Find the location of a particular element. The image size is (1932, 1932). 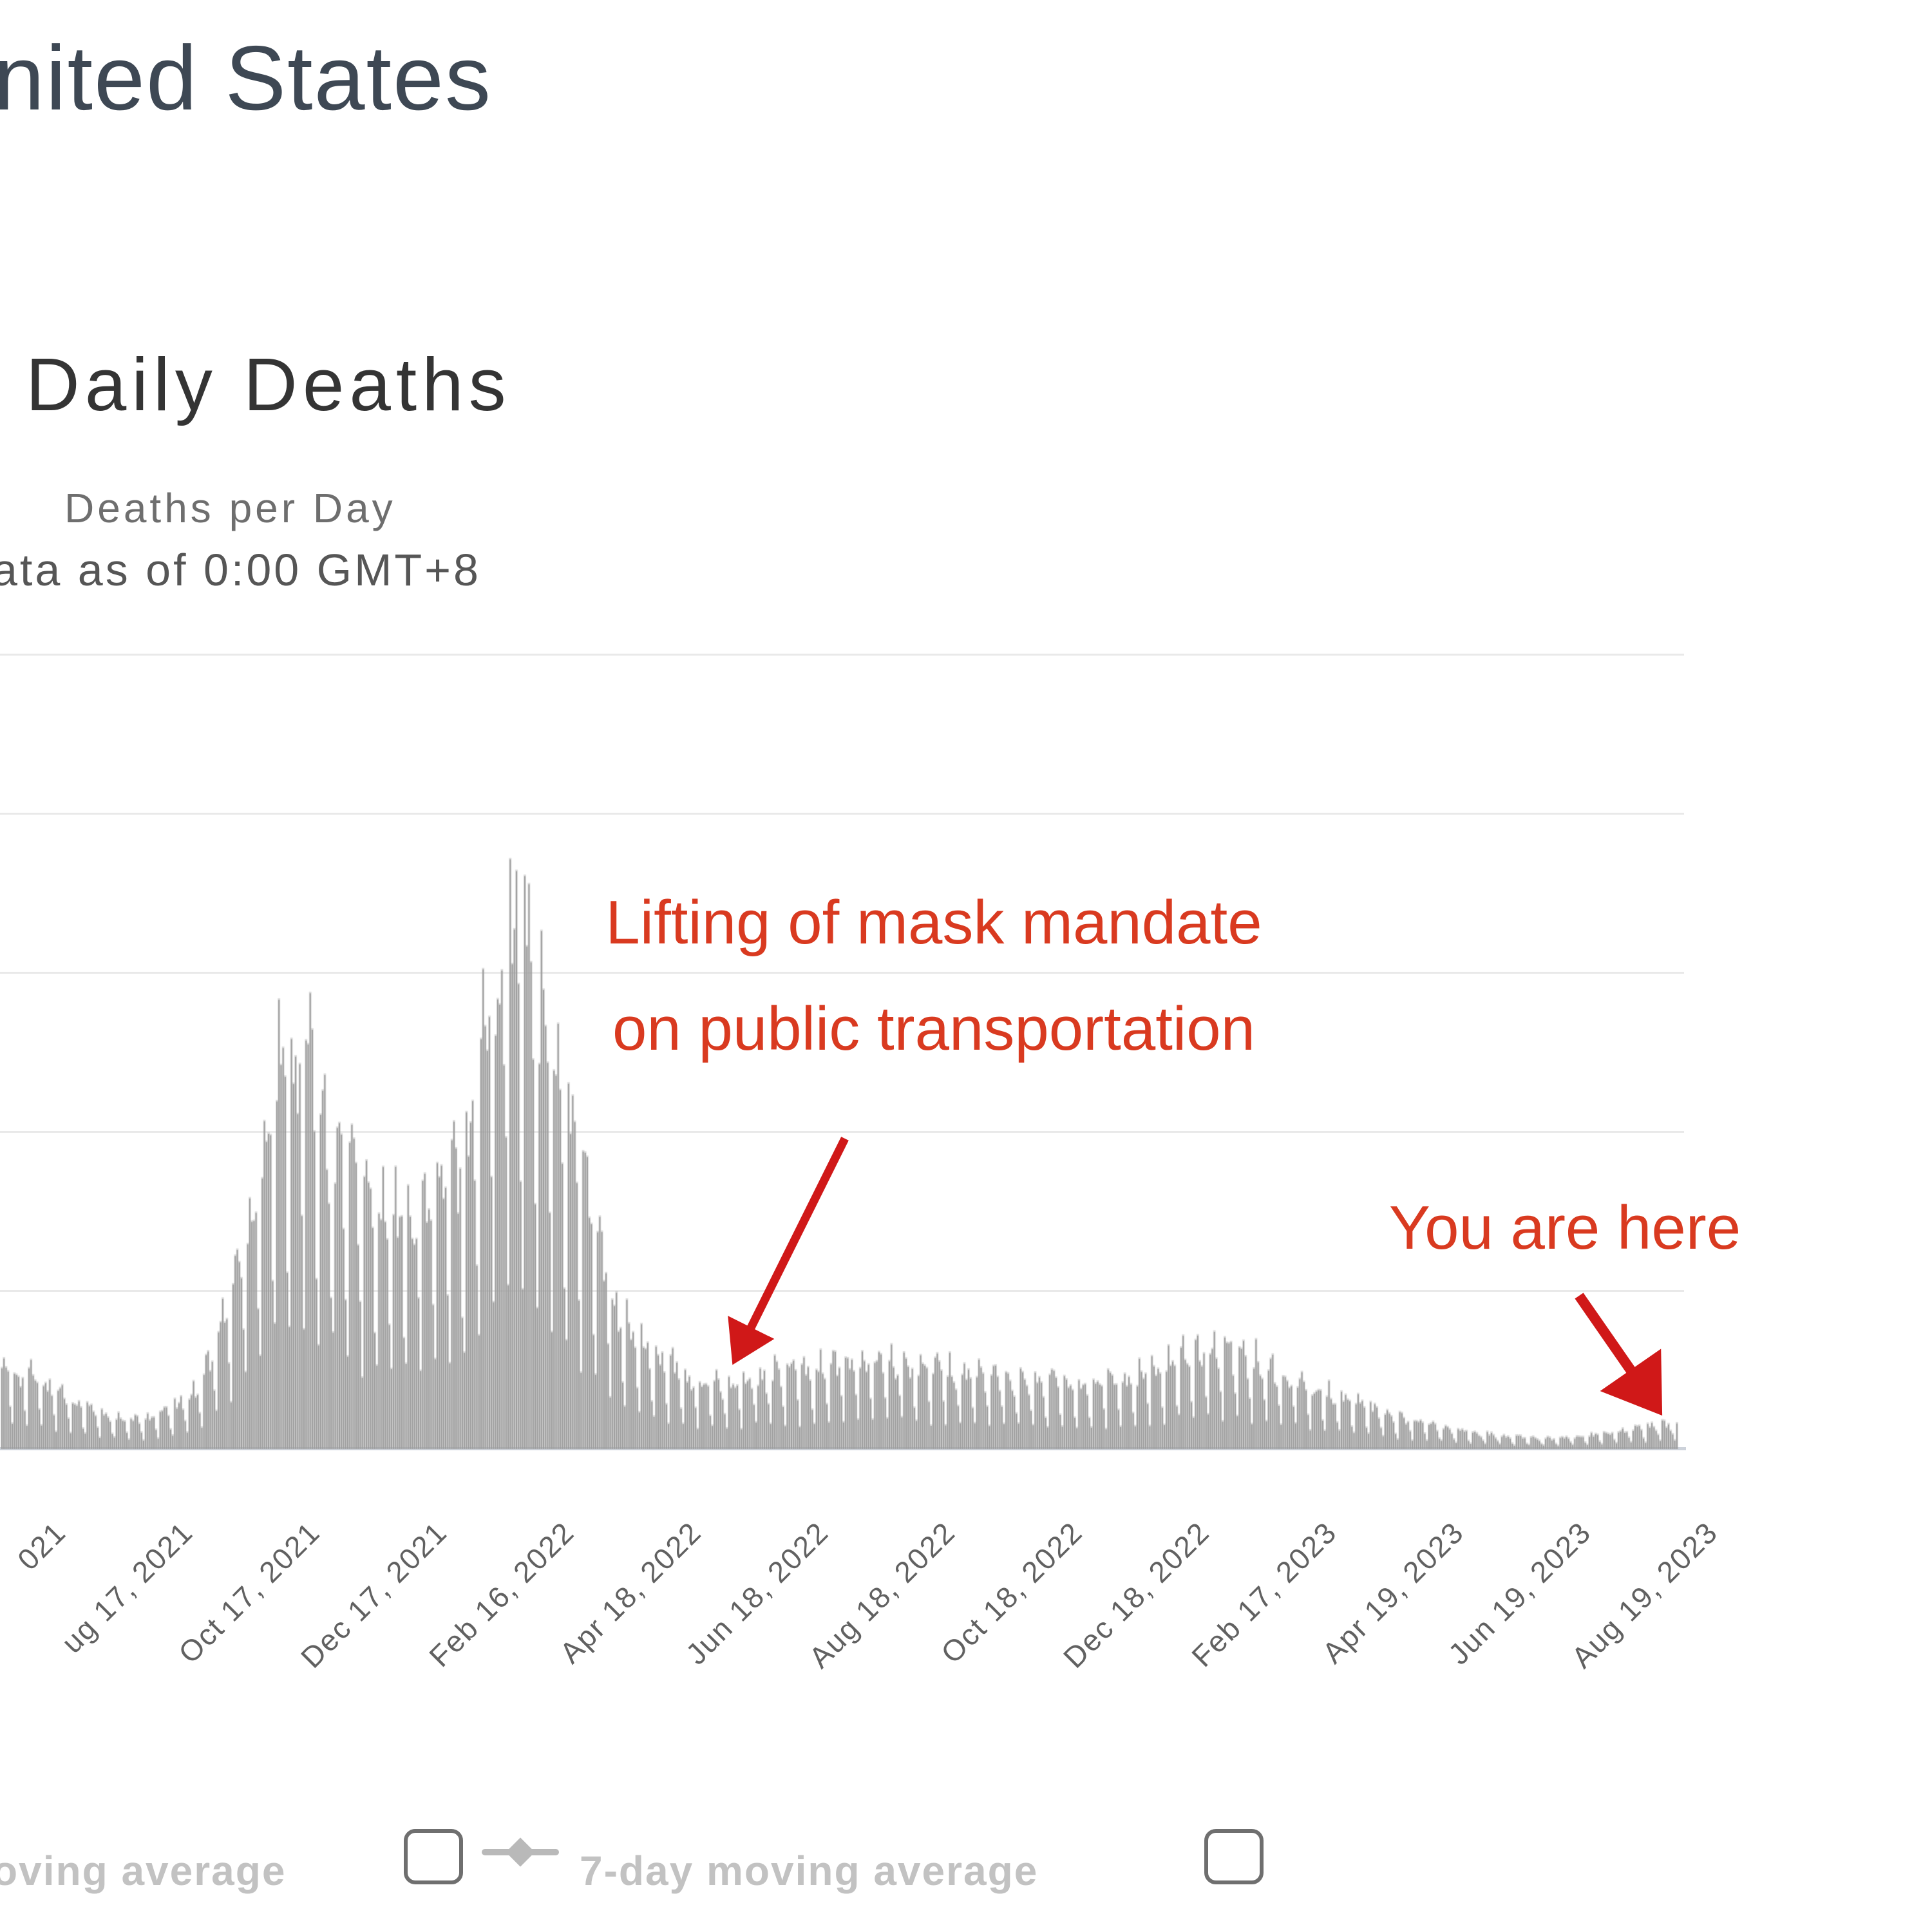

chart-subtitle-data-asof: ata as of 0:00 GMT+8 is located at coordinates (240, 570).